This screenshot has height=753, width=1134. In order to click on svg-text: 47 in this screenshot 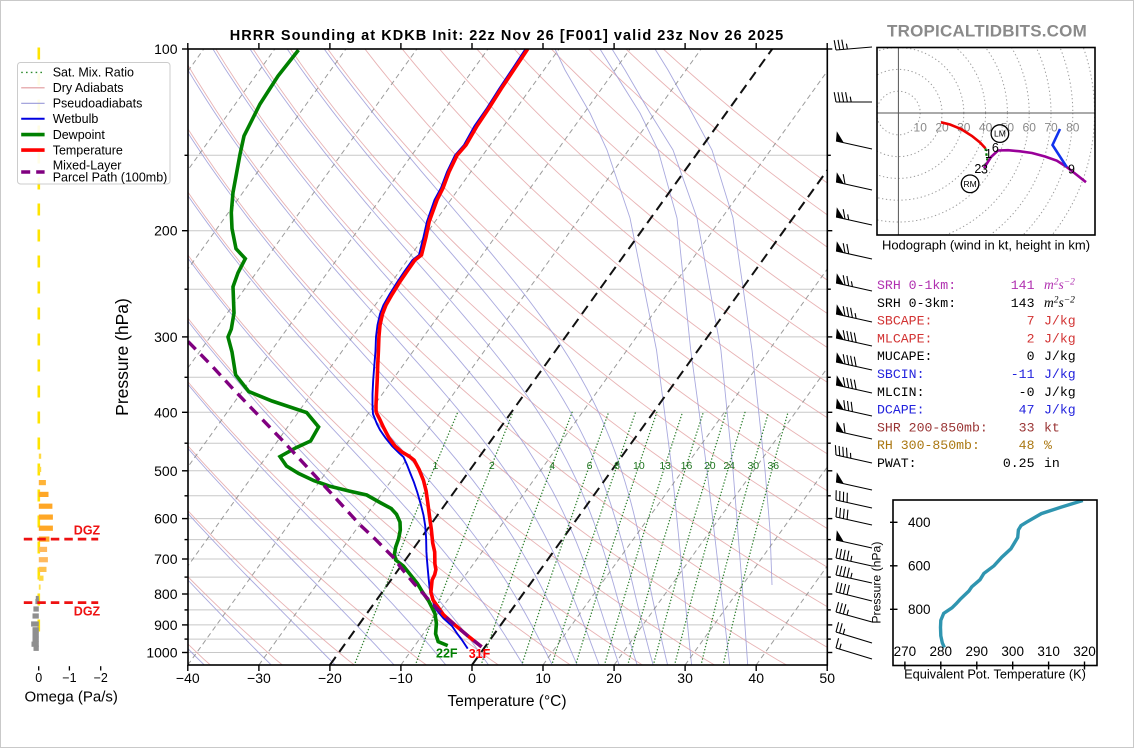, I will do `click(1027, 410)`.